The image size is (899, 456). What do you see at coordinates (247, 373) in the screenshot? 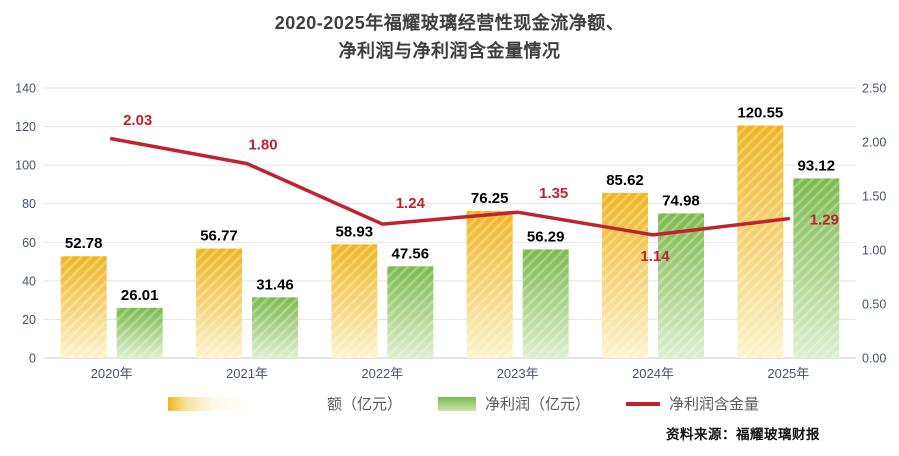
I see `x-axis-label: 2021年` at bounding box center [247, 373].